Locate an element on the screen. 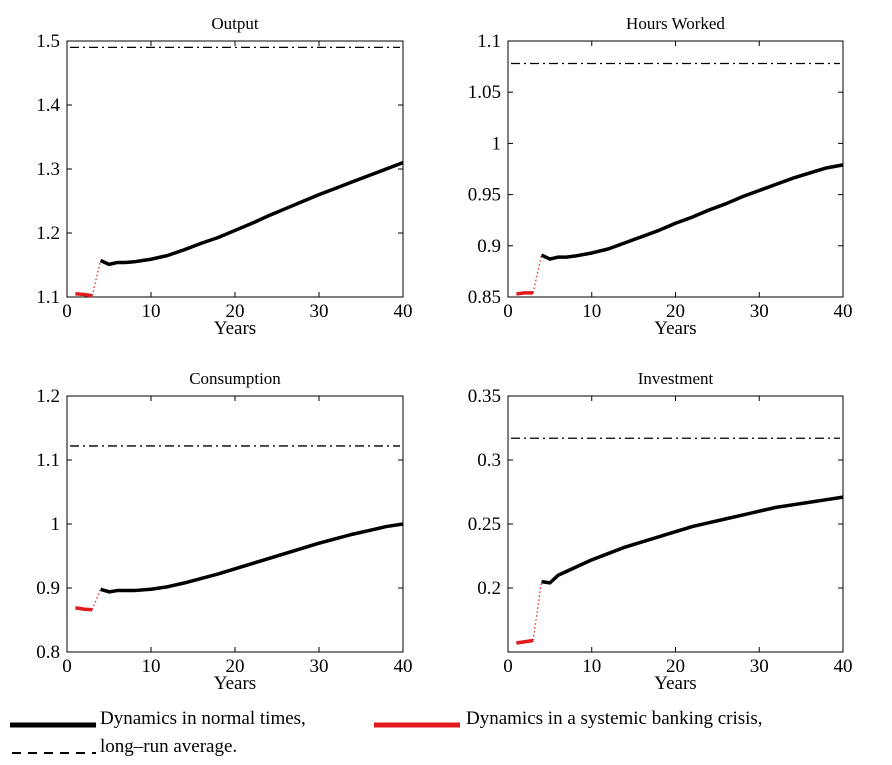  y-tick-label: 0.85 is located at coordinates (484, 297).